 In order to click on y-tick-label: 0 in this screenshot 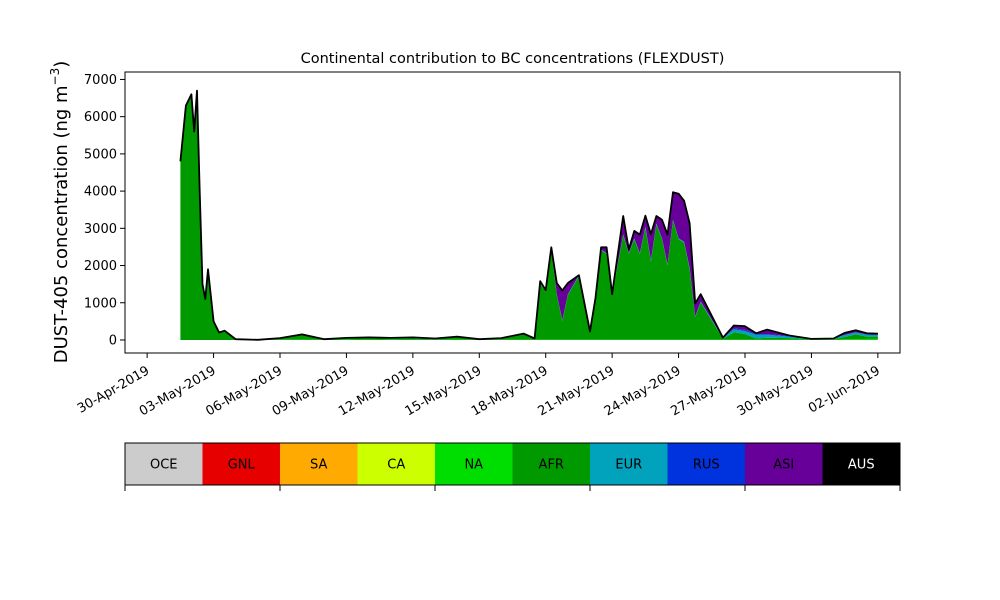, I will do `click(113, 340)`.